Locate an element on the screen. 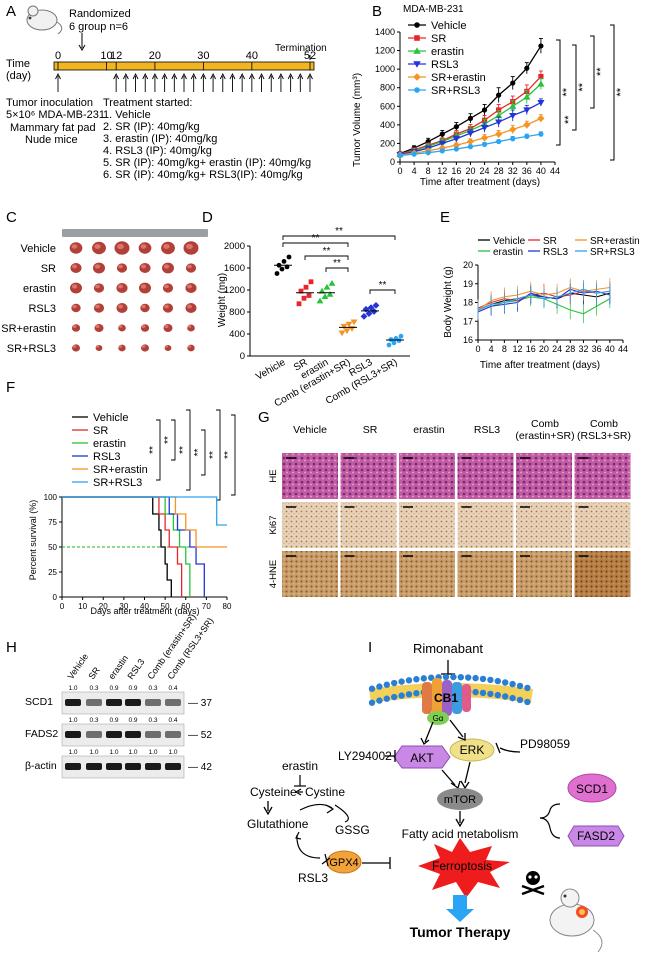  x-tick-label: 40 is located at coordinates (144, 606).